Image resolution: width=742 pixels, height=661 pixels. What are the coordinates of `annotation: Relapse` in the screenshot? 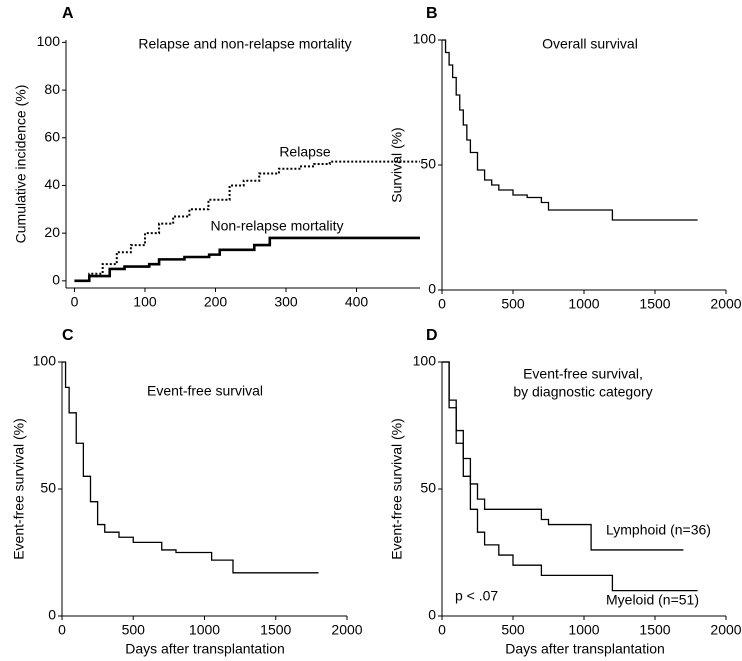 It's located at (305, 152).